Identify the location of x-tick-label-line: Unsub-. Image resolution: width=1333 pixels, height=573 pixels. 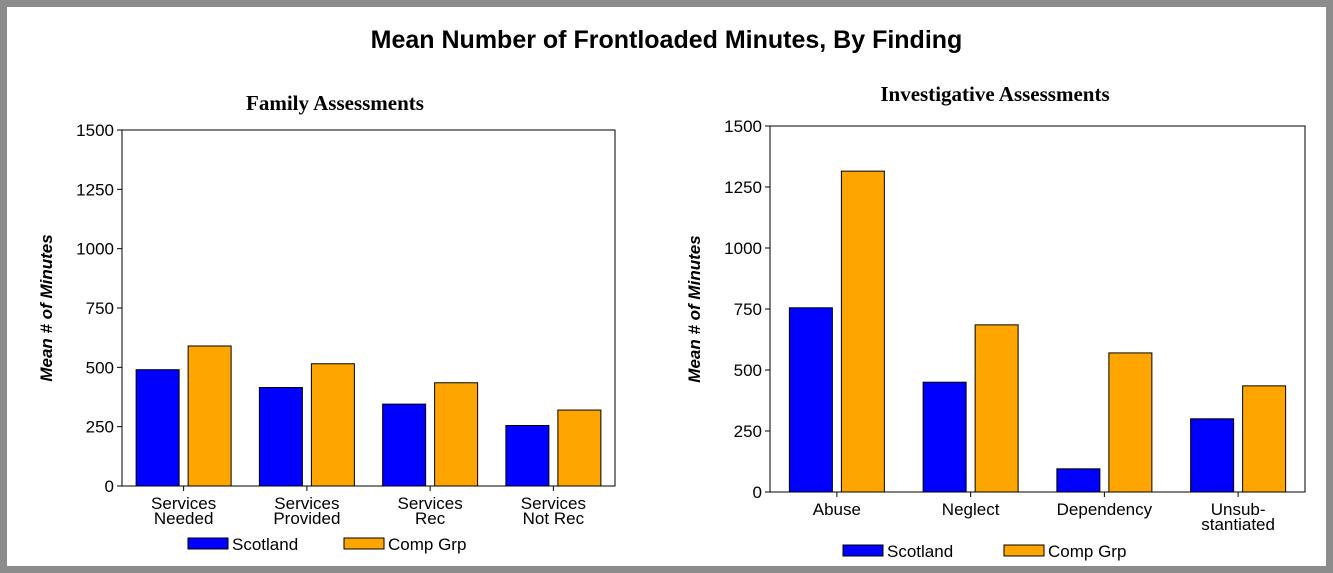
(1238, 509).